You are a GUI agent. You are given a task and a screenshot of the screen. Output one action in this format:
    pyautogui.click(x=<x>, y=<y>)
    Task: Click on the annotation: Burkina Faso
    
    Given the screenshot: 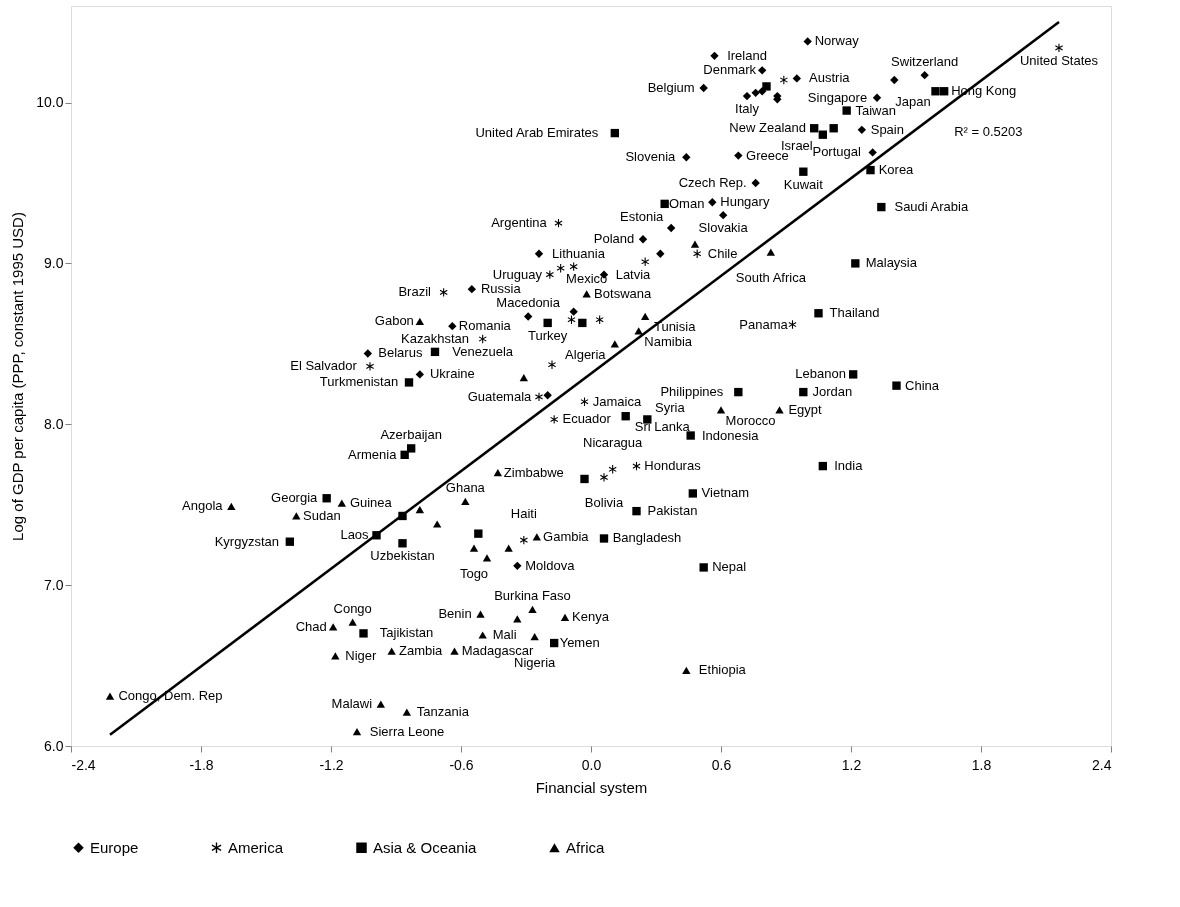 What is the action you would take?
    pyautogui.click(x=532, y=596)
    